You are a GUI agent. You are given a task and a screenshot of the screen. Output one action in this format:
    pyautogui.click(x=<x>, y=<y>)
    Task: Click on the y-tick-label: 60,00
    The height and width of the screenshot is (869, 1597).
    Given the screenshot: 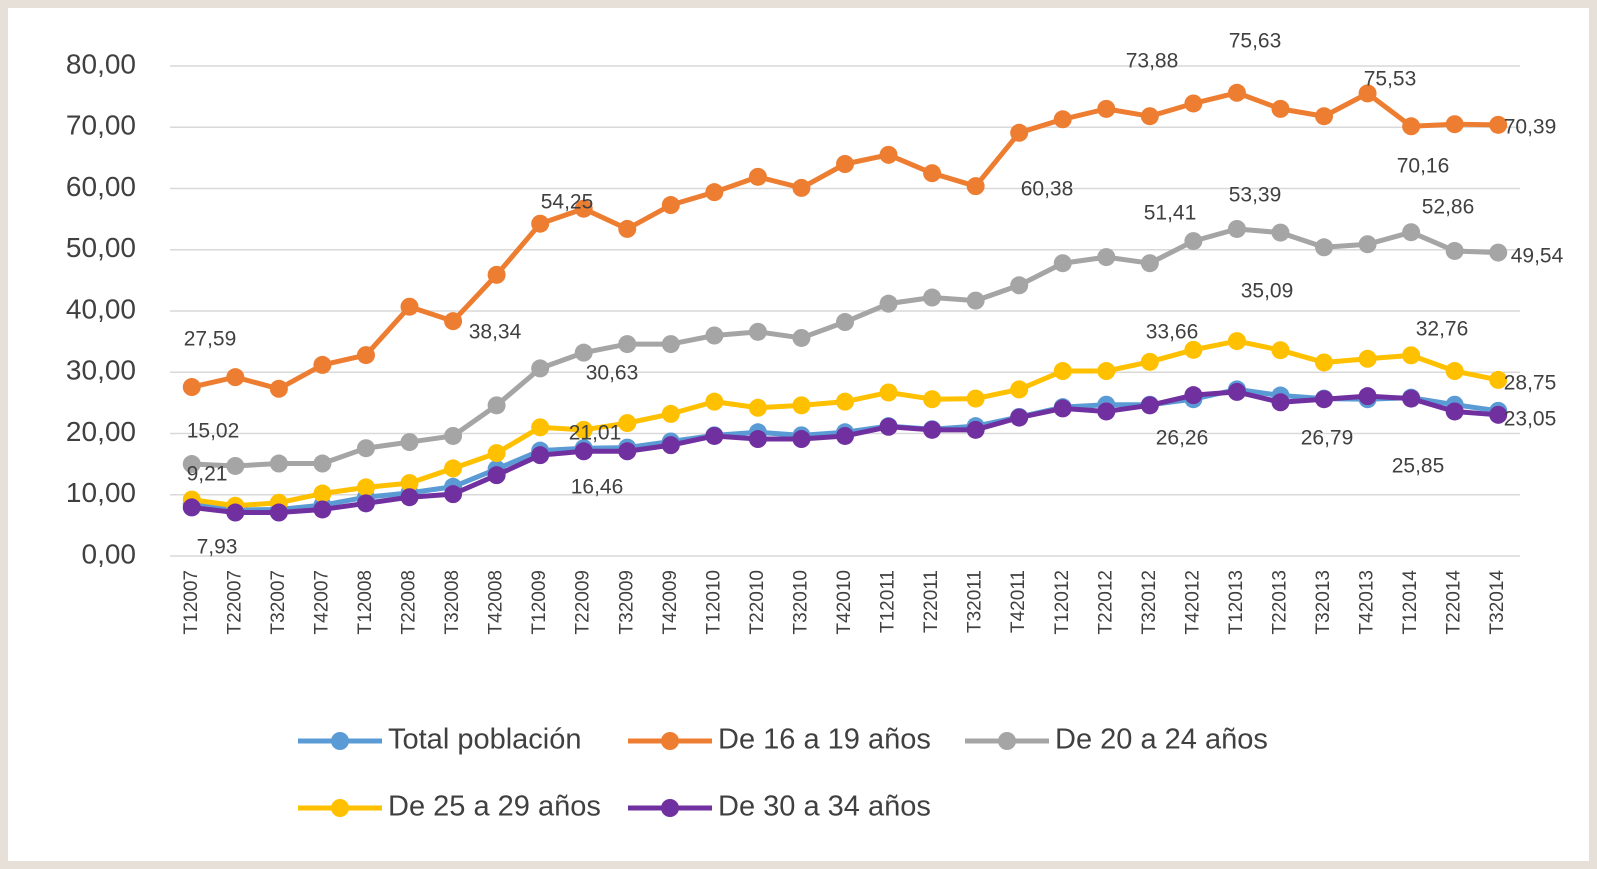 What is the action you would take?
    pyautogui.click(x=101, y=186)
    